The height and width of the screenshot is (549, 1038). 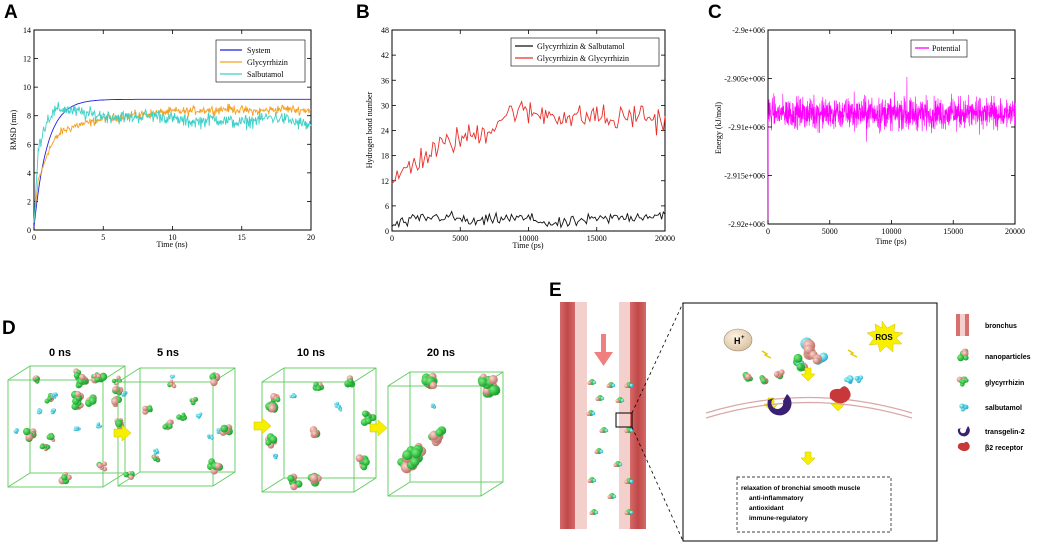 What do you see at coordinates (891, 149) in the screenshot?
I see `chart-c-series-potential` at bounding box center [891, 149].